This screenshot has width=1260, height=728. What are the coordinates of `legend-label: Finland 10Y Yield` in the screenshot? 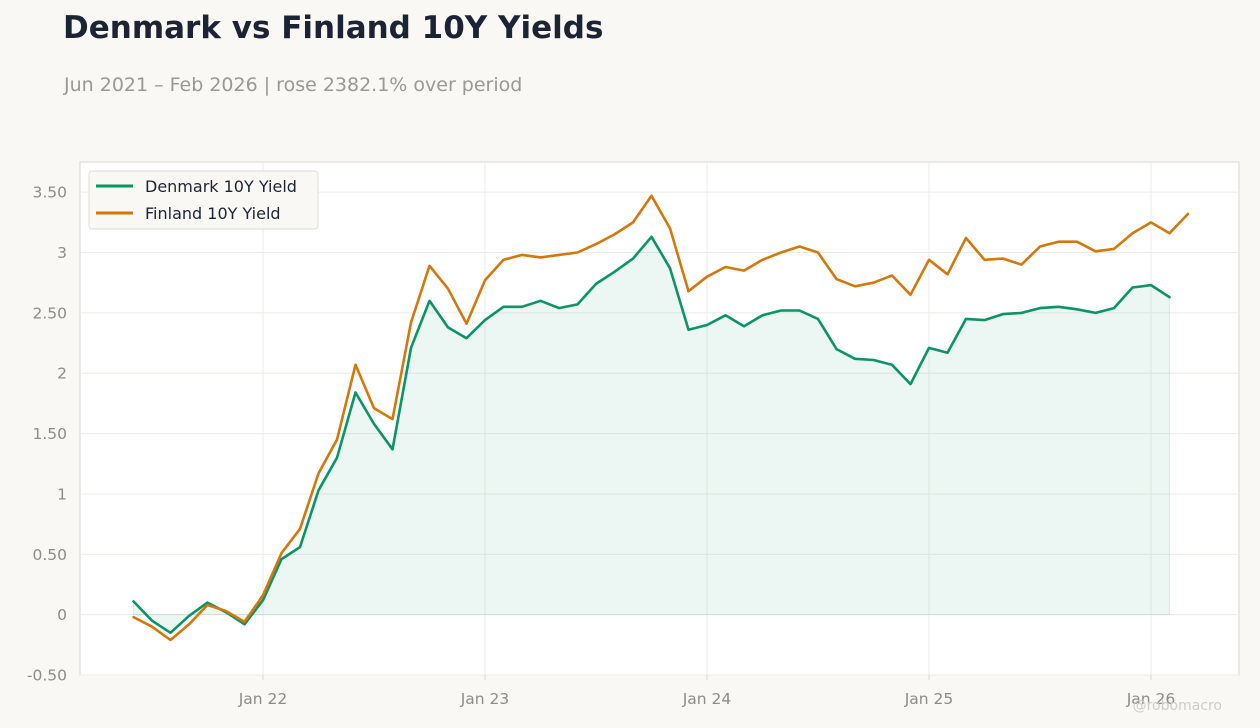 It's located at (213, 213).